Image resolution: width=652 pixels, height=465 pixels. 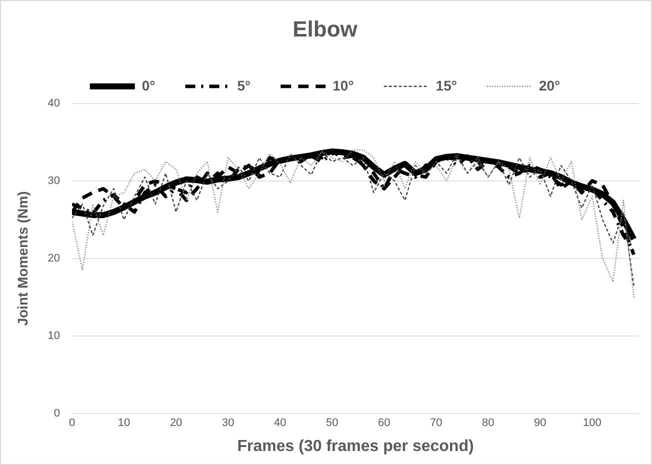 What do you see at coordinates (436, 423) in the screenshot?
I see `x-tick-label: 70` at bounding box center [436, 423].